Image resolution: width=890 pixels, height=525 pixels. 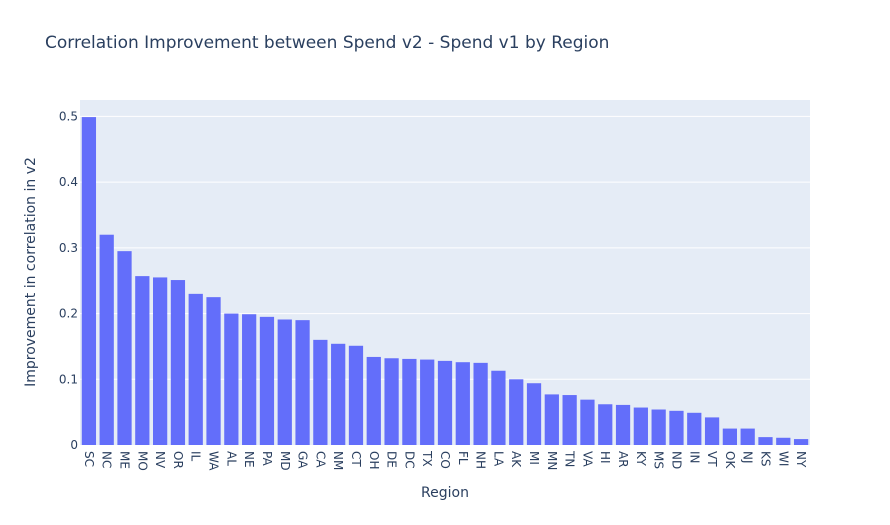 I want to click on x-tick-label: IN, so click(x=694, y=457).